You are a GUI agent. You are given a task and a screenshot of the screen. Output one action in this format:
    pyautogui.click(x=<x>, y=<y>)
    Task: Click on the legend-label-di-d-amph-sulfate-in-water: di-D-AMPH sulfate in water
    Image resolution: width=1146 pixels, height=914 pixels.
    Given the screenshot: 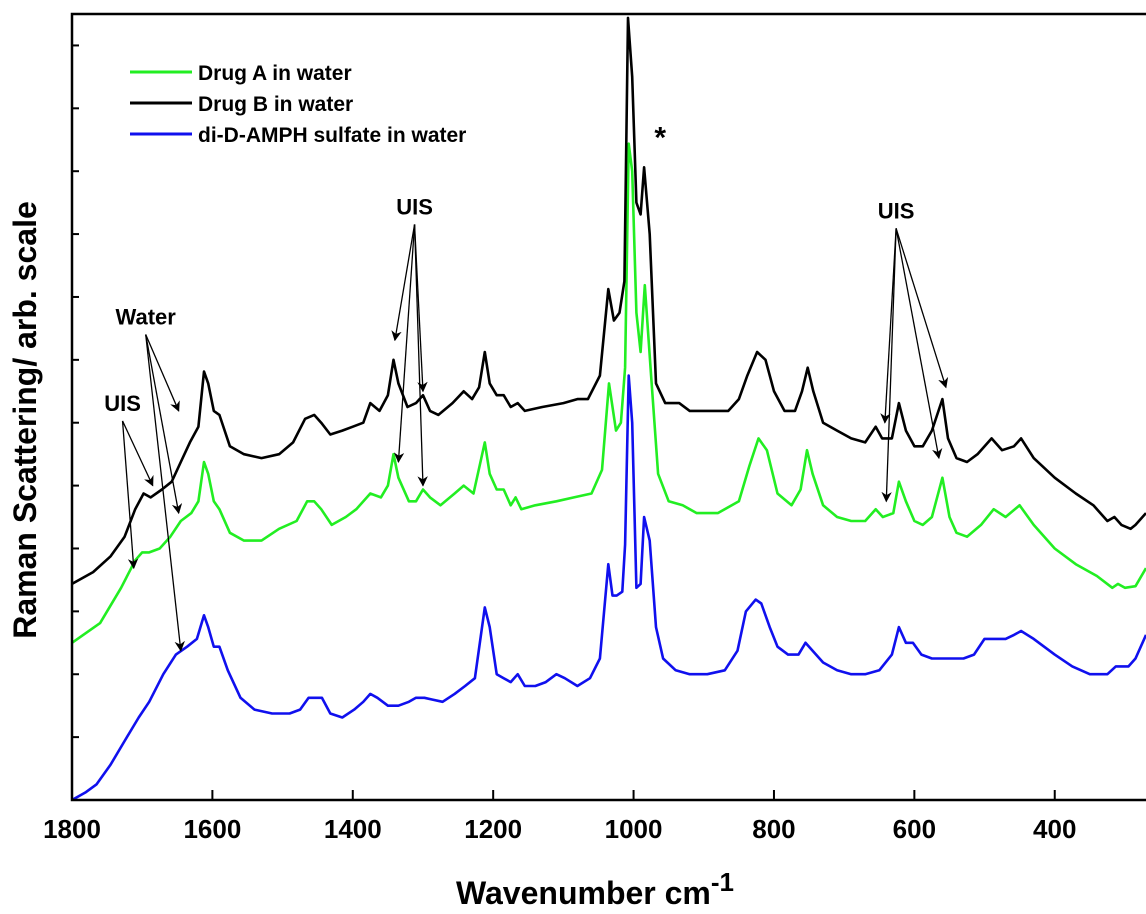 What is the action you would take?
    pyautogui.click(x=332, y=135)
    